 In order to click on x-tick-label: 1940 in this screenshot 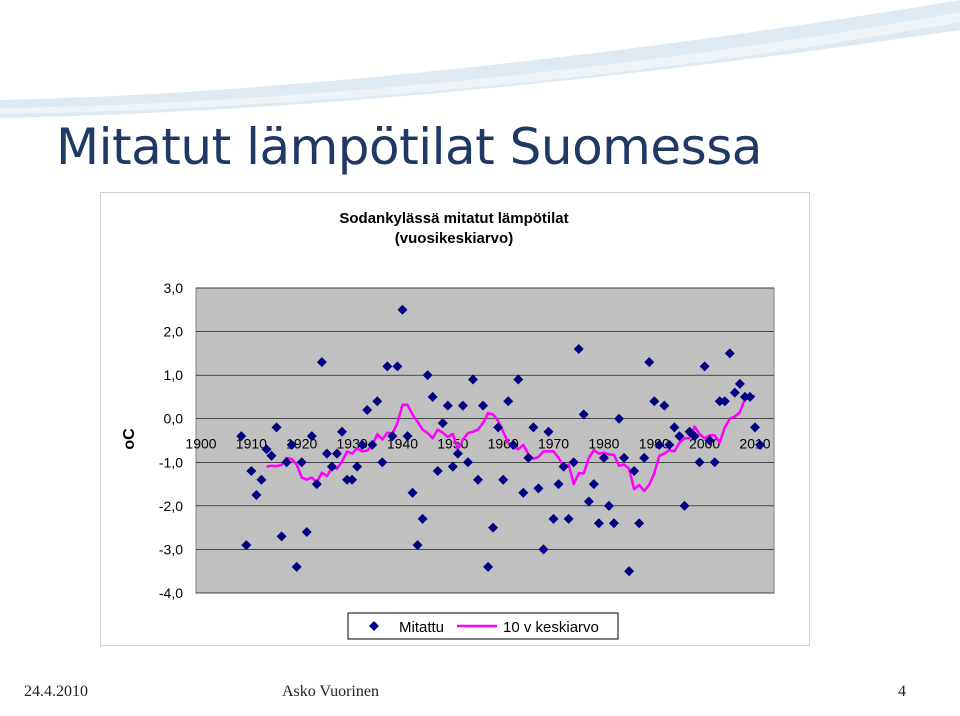, I will do `click(402, 444)`.